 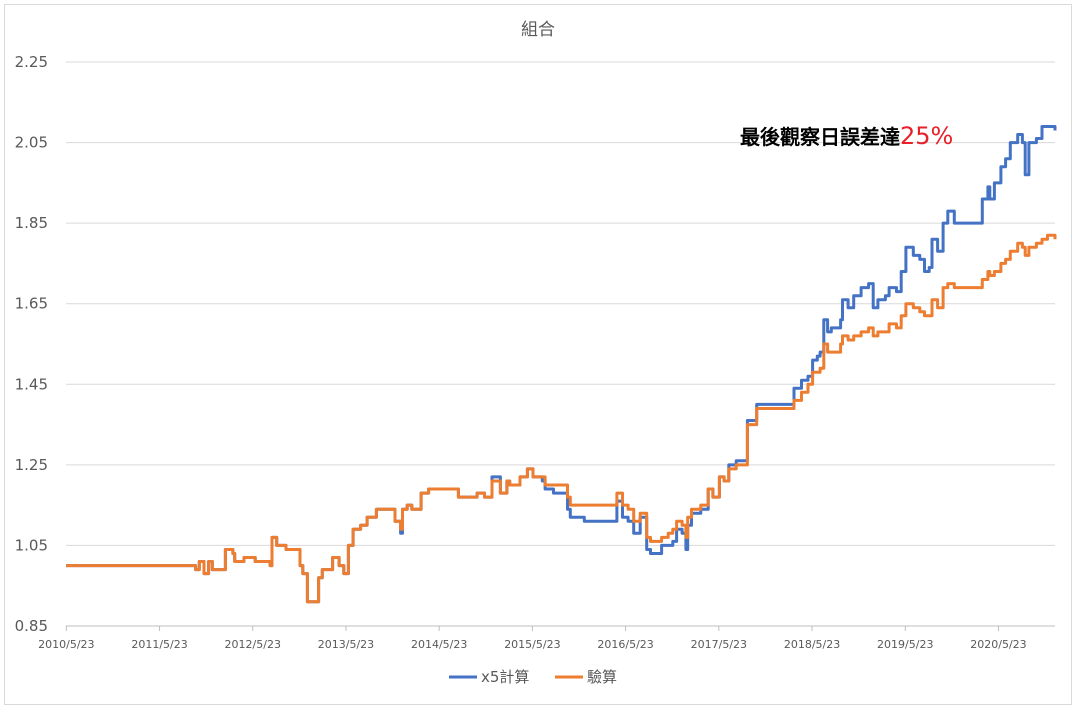 I want to click on legend: x5計算 驗算, so click(x=533, y=677).